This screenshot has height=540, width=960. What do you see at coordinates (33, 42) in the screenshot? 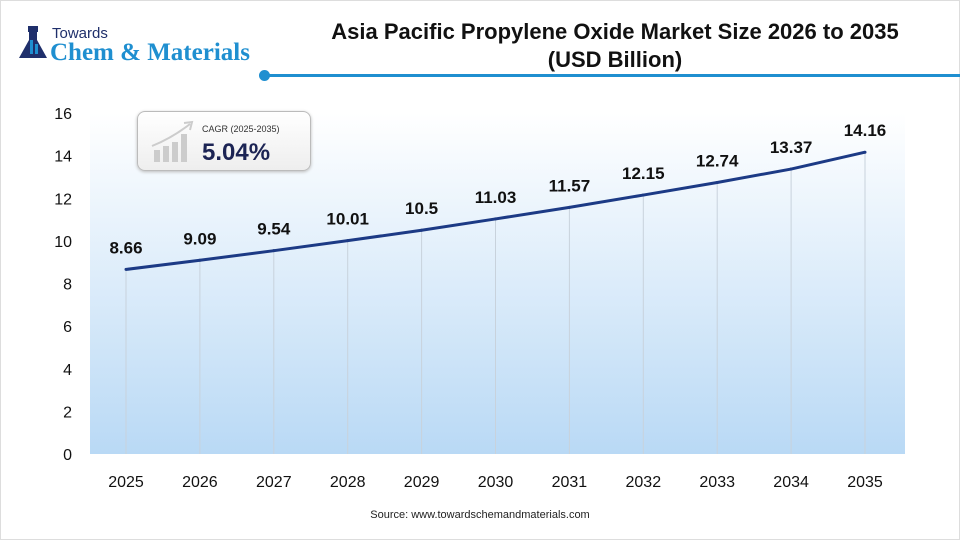
I see `flask-icon` at bounding box center [33, 42].